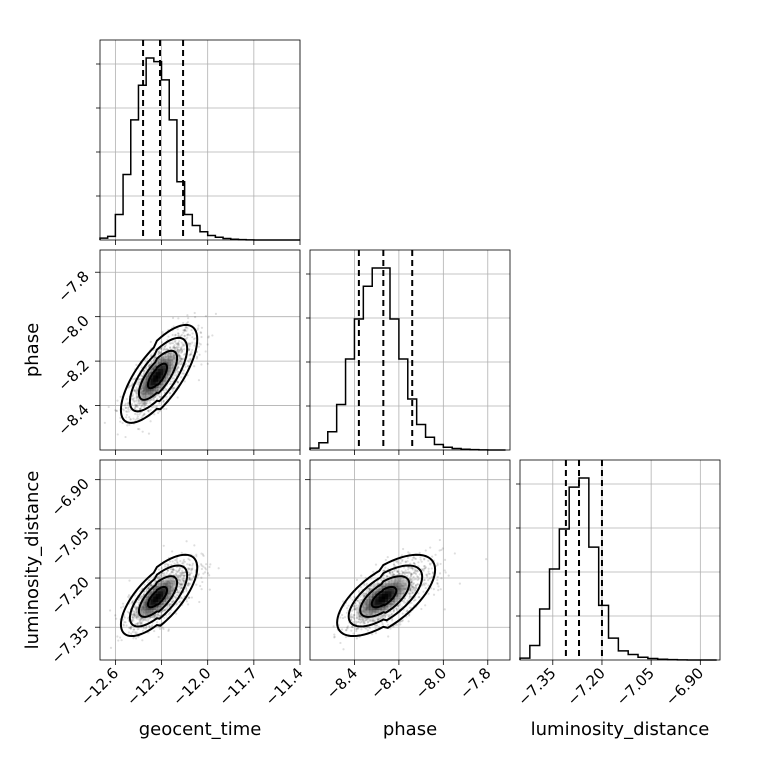  What do you see at coordinates (431, 683) in the screenshot?
I see `xtick-label-phase: −8.0` at bounding box center [431, 683].